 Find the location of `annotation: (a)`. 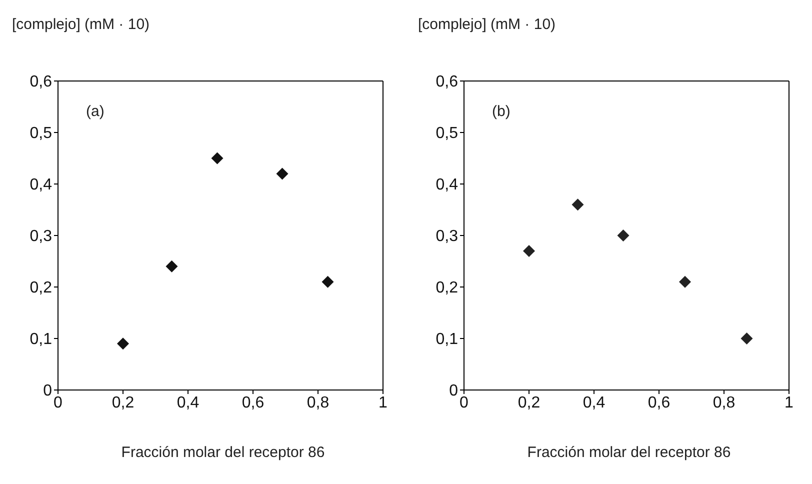

annotation: (a) is located at coordinates (95, 111).